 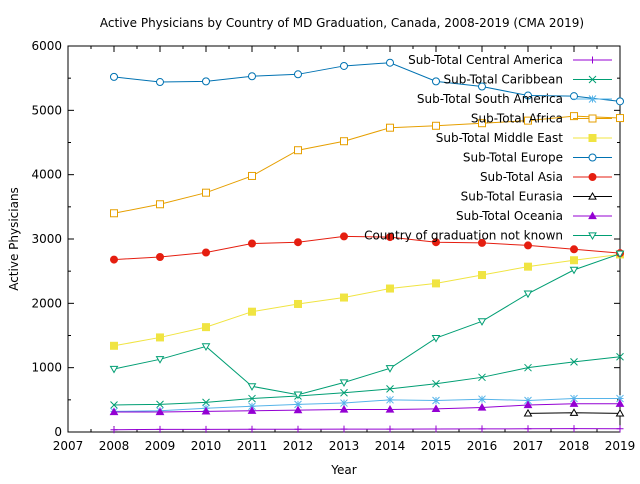 I want to click on y-tick-label: 6000, so click(x=46, y=46).